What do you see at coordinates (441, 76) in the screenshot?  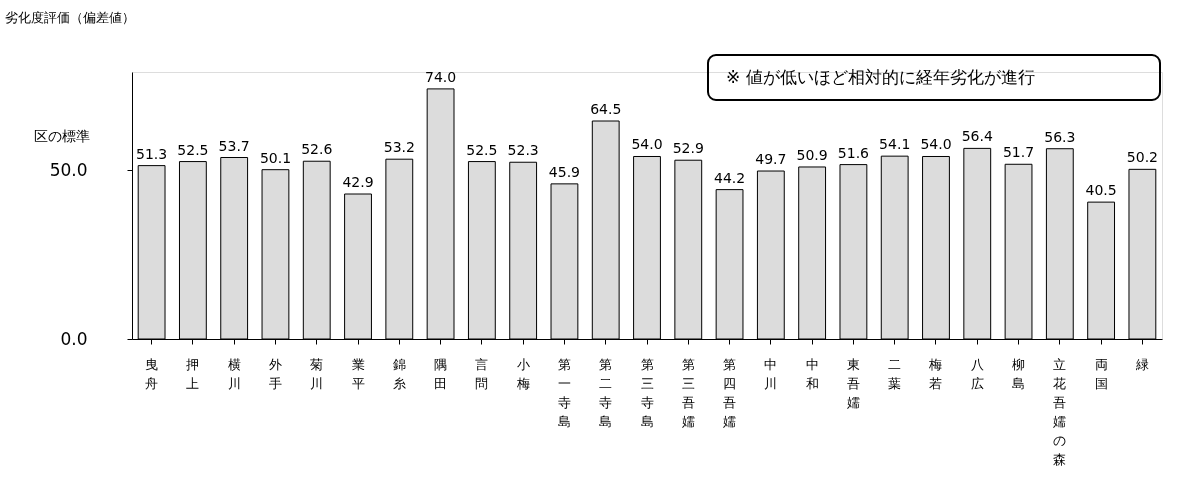 I see `data-label: 74.0` at bounding box center [441, 76].